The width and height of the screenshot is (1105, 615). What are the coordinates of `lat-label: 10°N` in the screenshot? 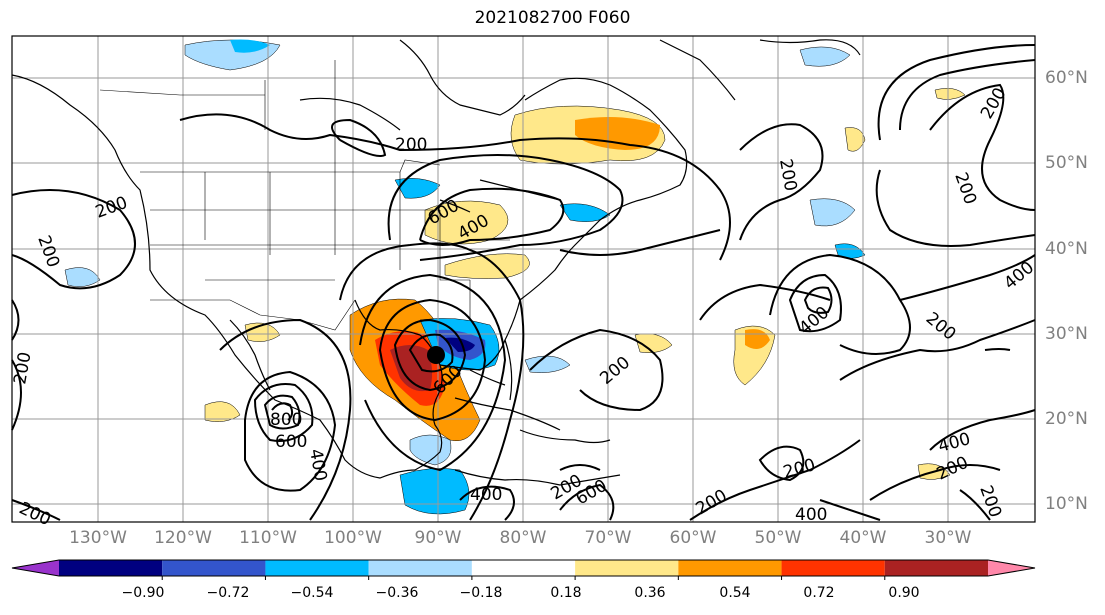 It's located at (1066, 504).